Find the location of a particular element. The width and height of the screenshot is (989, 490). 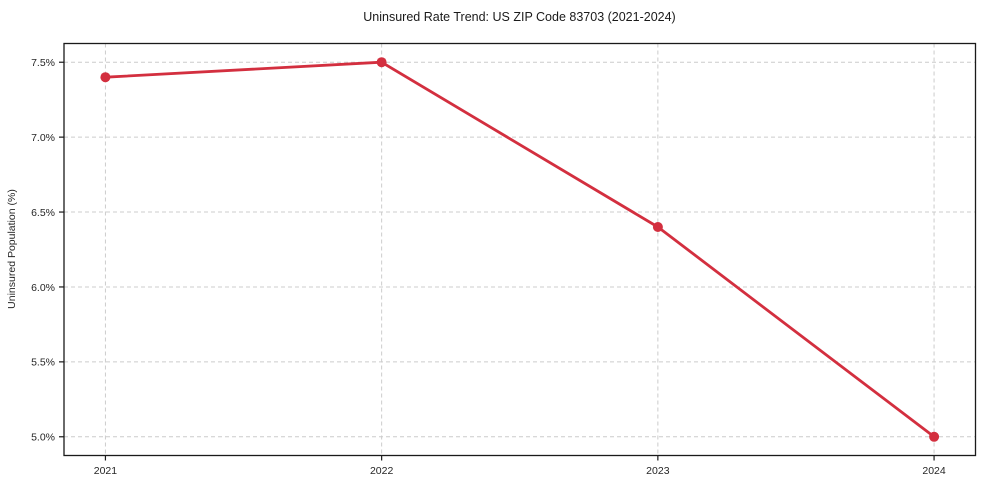

y-tick-label: 6.5% is located at coordinates (43, 213).